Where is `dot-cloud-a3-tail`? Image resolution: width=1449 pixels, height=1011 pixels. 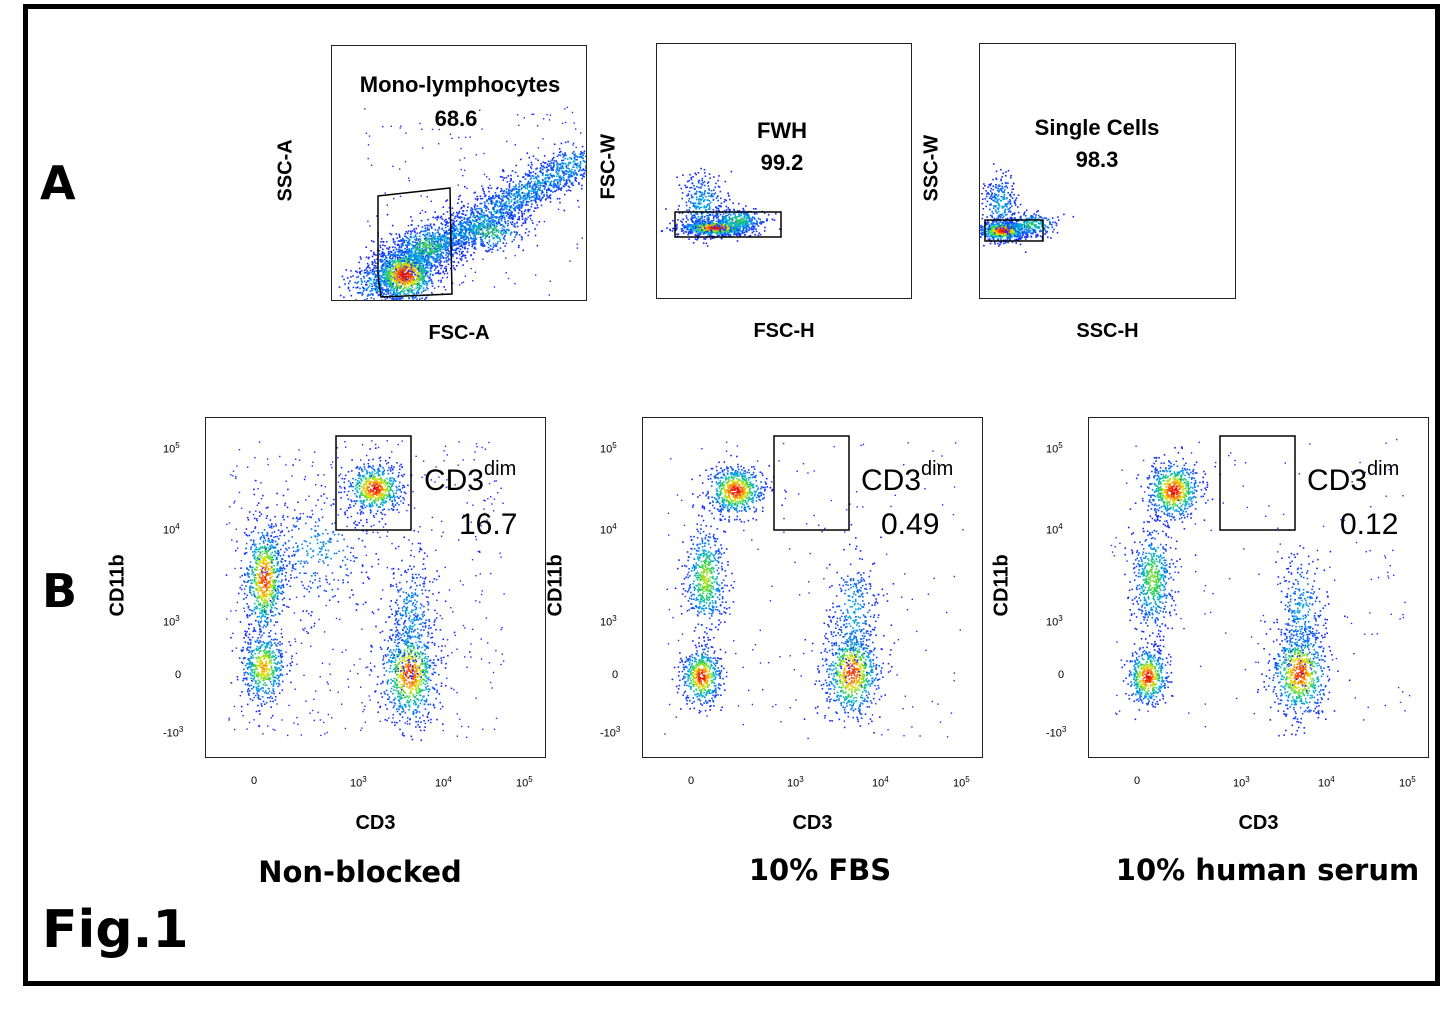 dot-cloud-a3-tail is located at coordinates (1001, 205).